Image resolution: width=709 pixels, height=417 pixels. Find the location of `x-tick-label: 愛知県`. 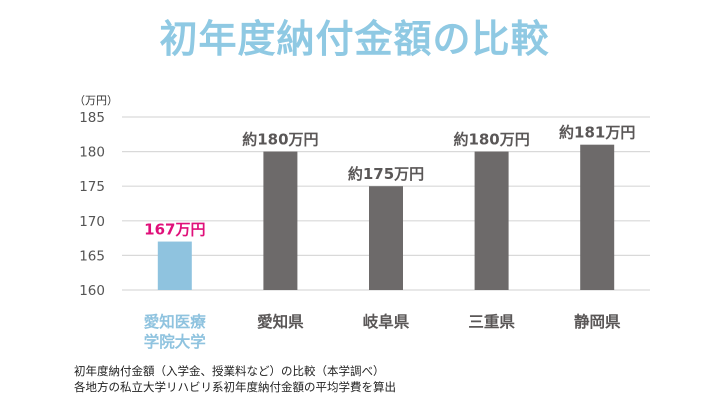

x-tick-label: 愛知県 is located at coordinates (280, 321).